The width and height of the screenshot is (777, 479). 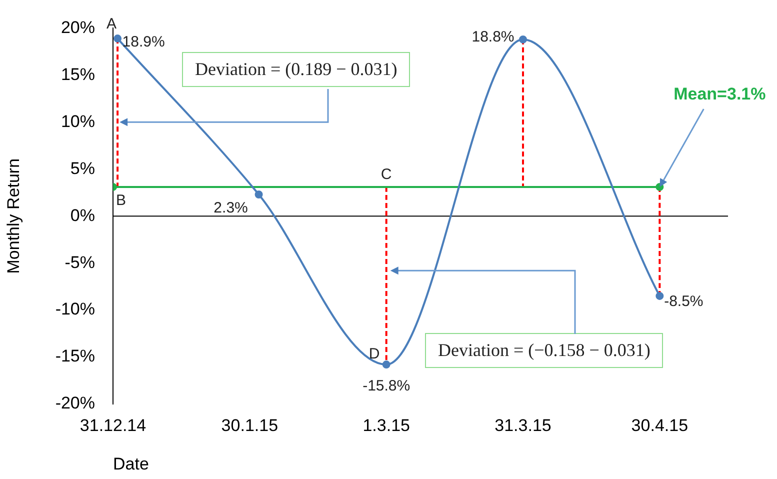 What do you see at coordinates (386, 386) in the screenshot?
I see `data-label: -15.8%` at bounding box center [386, 386].